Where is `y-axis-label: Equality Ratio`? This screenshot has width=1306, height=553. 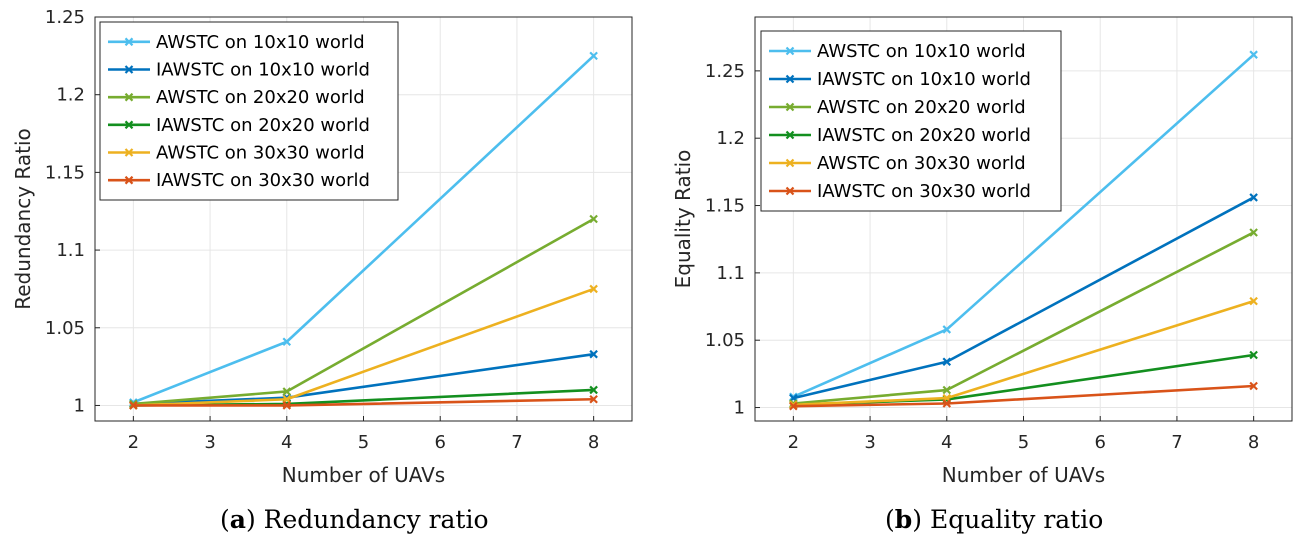
y-axis-label: Equality Ratio is located at coordinates (683, 219).